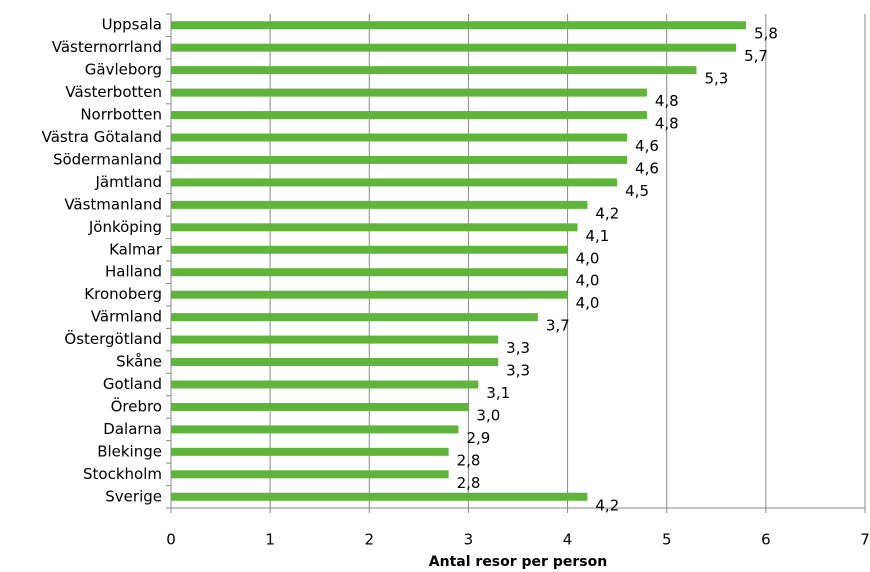 Image resolution: width=870 pixels, height=572 pixels. Describe the element at coordinates (132, 429) in the screenshot. I see `y-tick-label: Dalarna` at that location.